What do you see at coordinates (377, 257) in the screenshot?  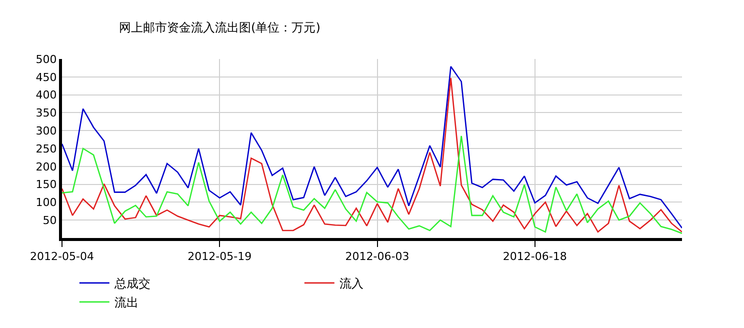 I see `x-tick-label: 2012-06-03` at bounding box center [377, 257].